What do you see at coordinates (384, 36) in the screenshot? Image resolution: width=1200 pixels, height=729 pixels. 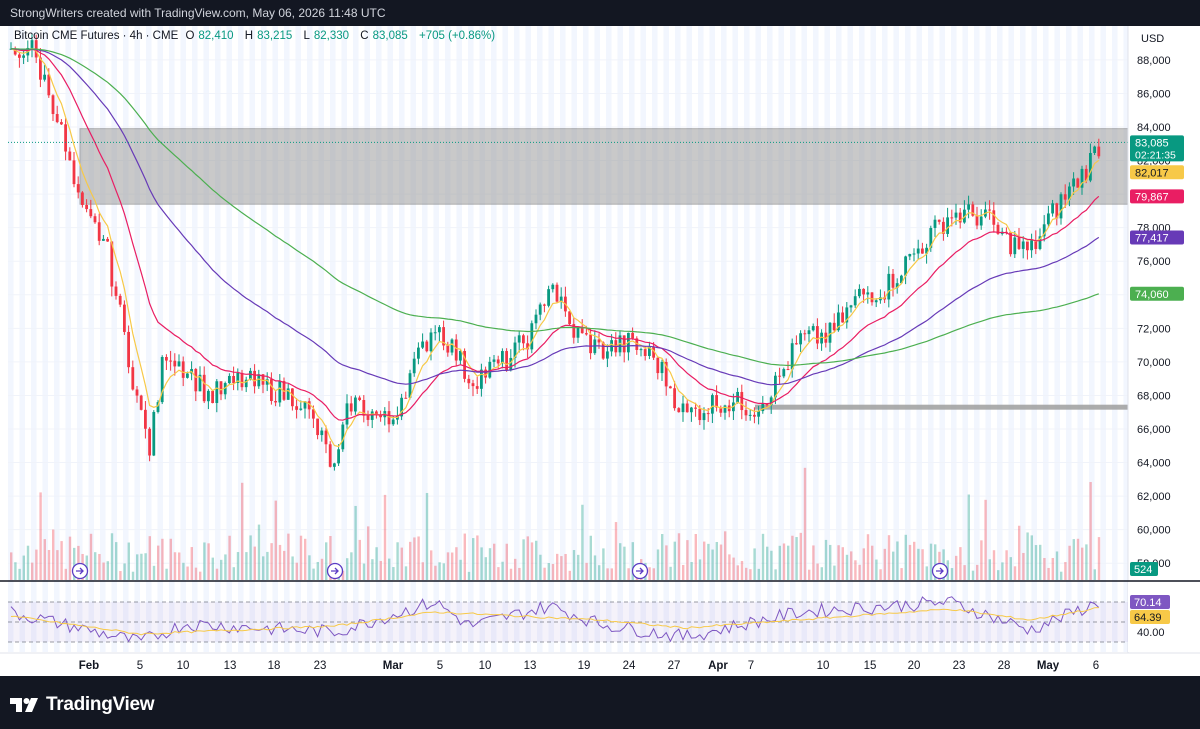 I see `legend-close: C 83,085` at bounding box center [384, 36].